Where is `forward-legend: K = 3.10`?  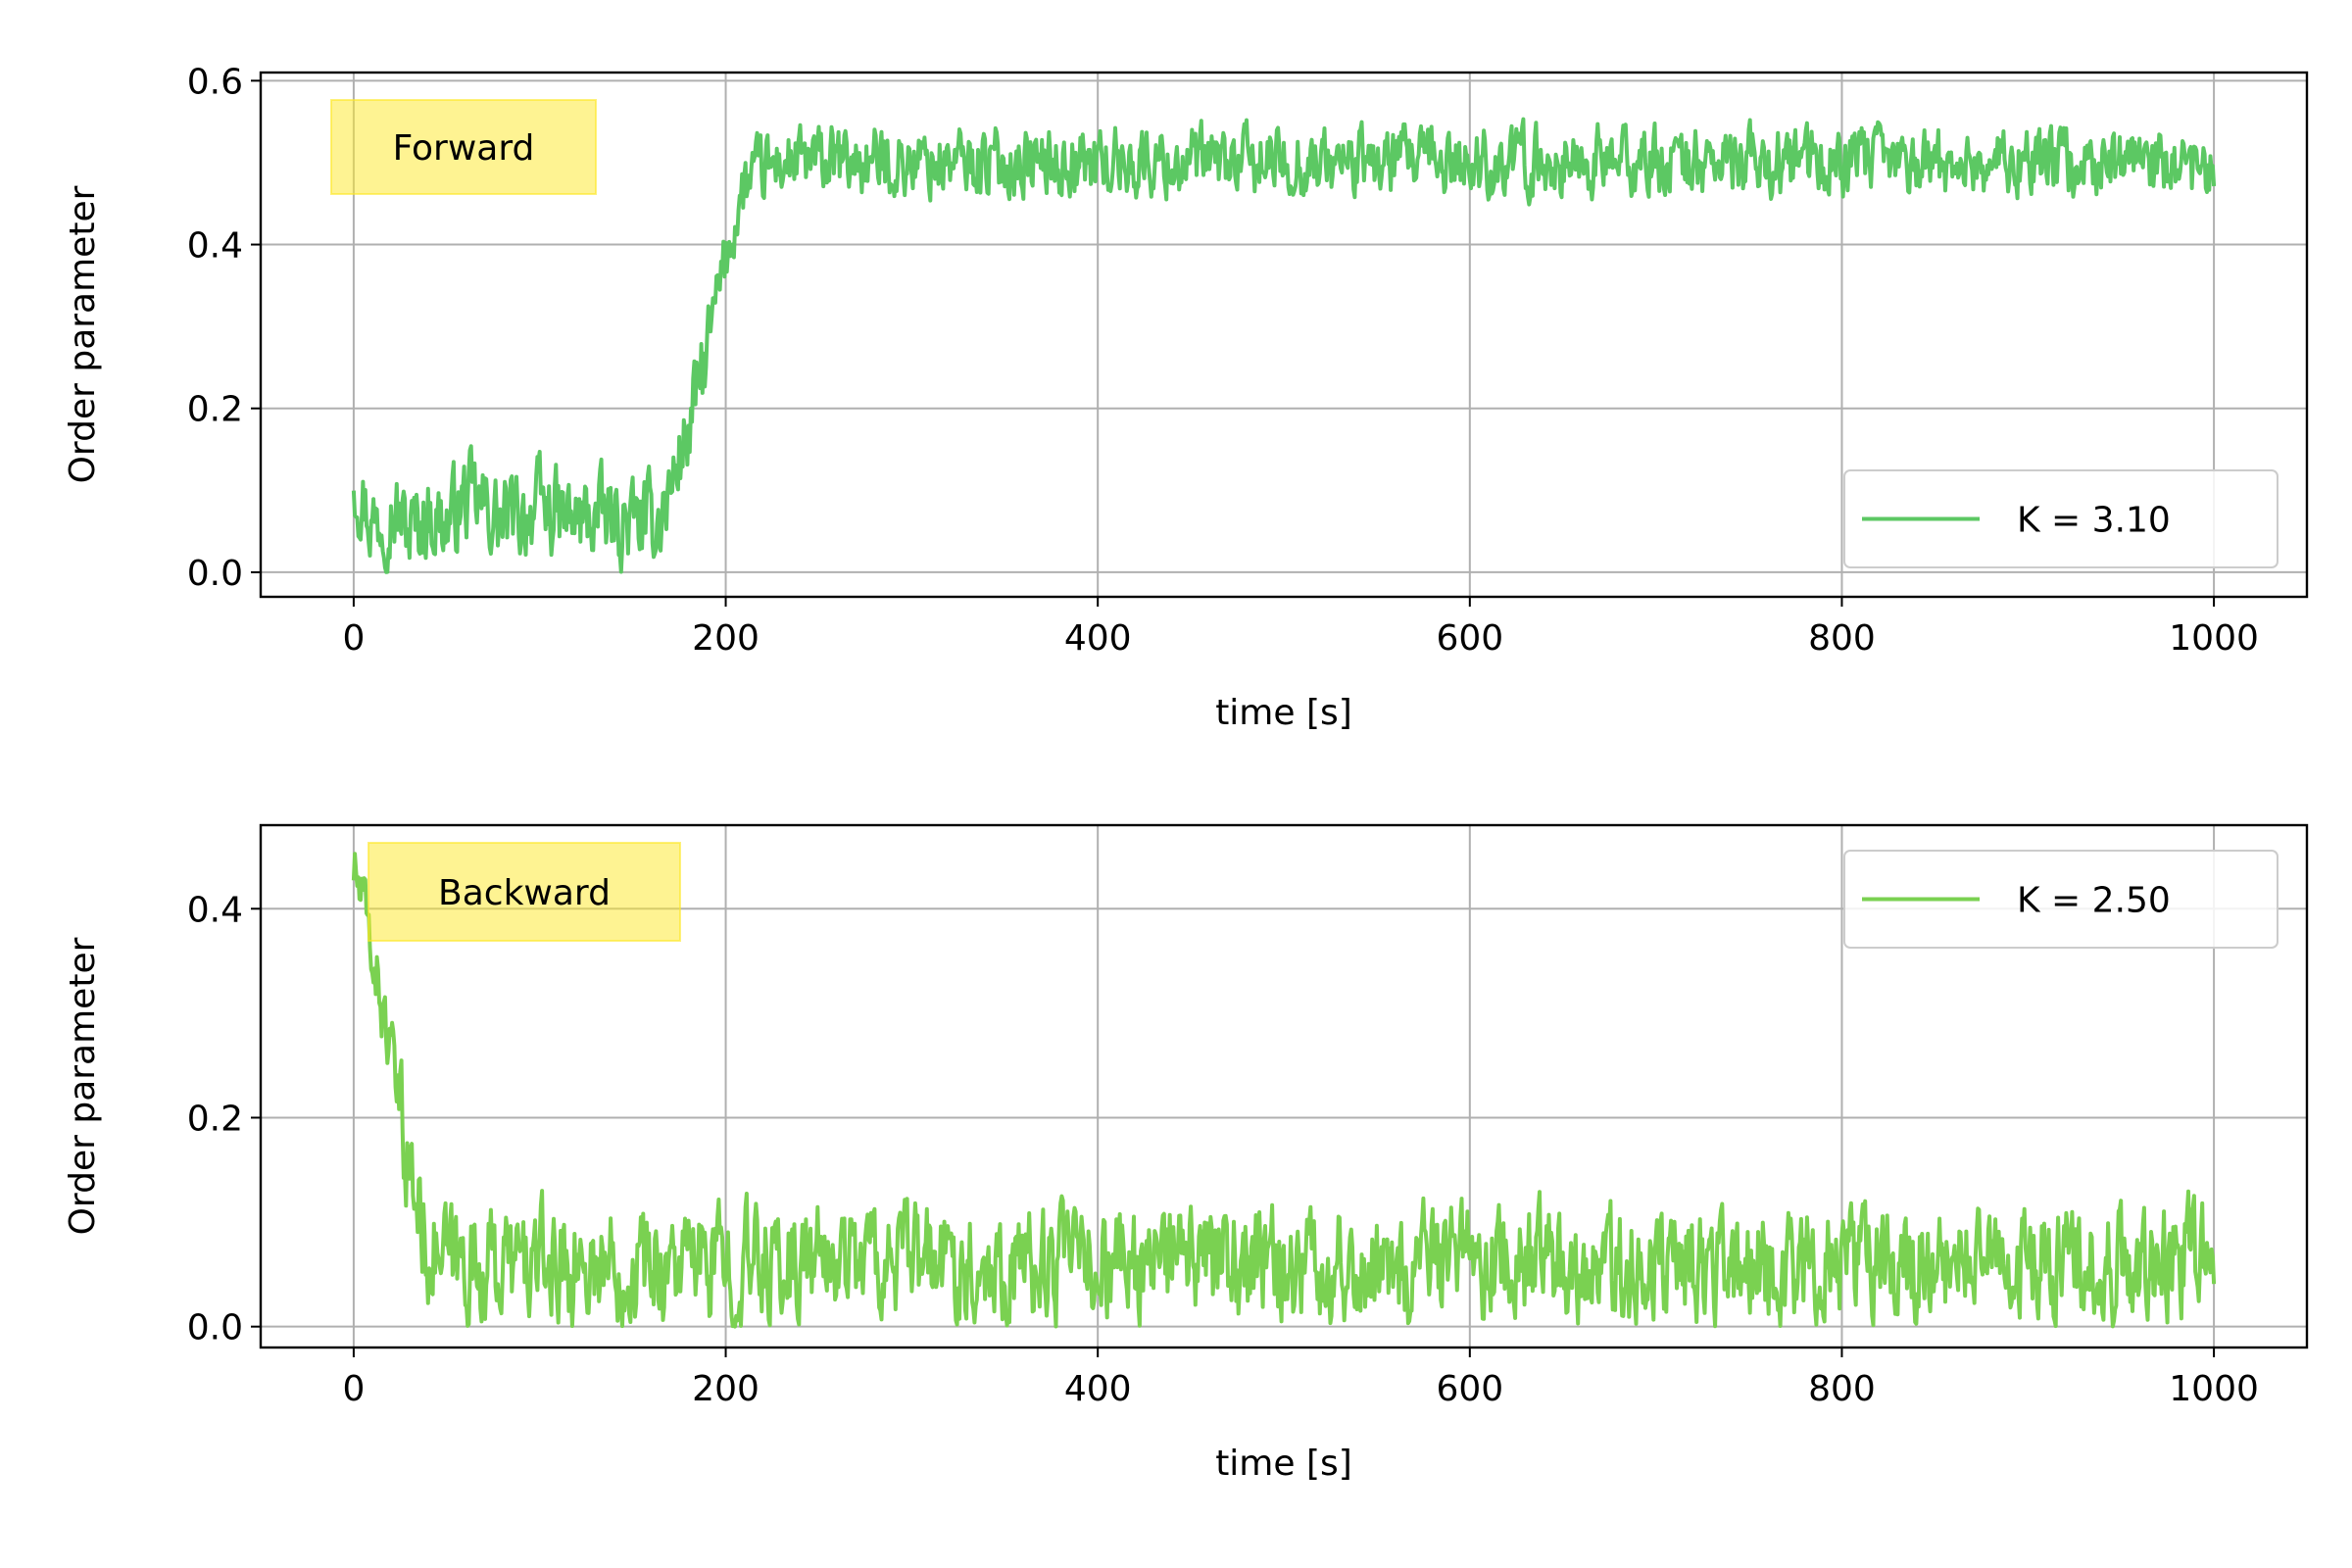
forward-legend: K = 3.10 is located at coordinates (2060, 518).